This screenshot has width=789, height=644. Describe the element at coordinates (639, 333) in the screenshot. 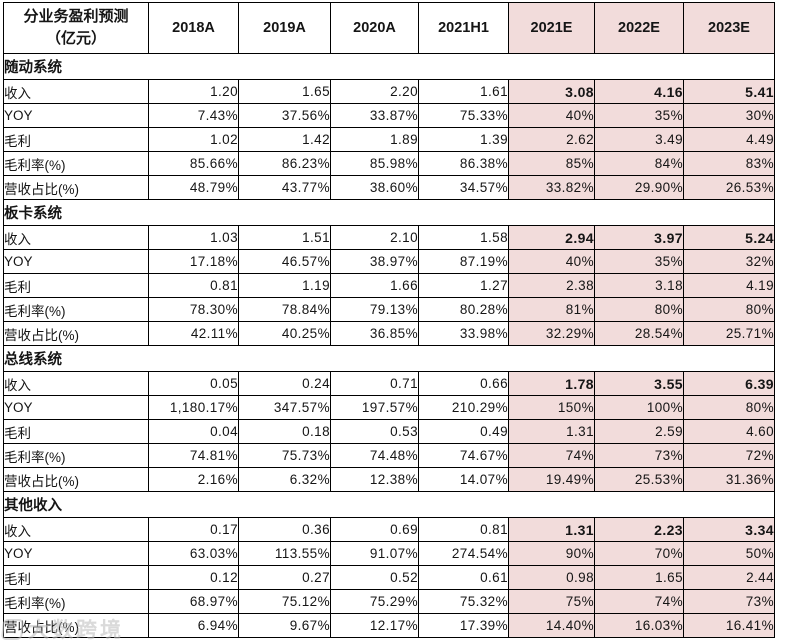

I see `cell-2022e: 28.54%` at that location.